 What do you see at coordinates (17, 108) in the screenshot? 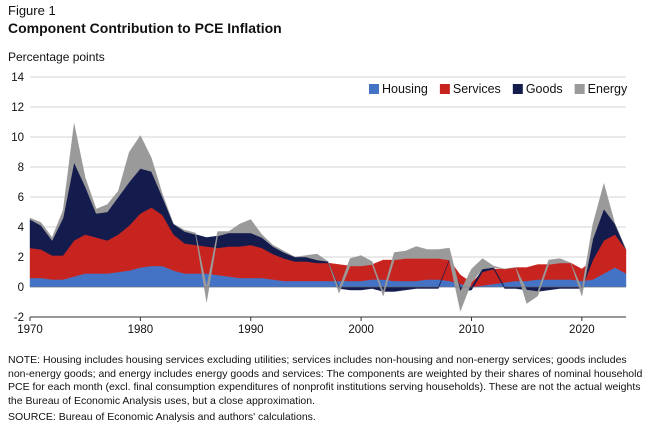
I see `y-tick-label: 12` at bounding box center [17, 108].